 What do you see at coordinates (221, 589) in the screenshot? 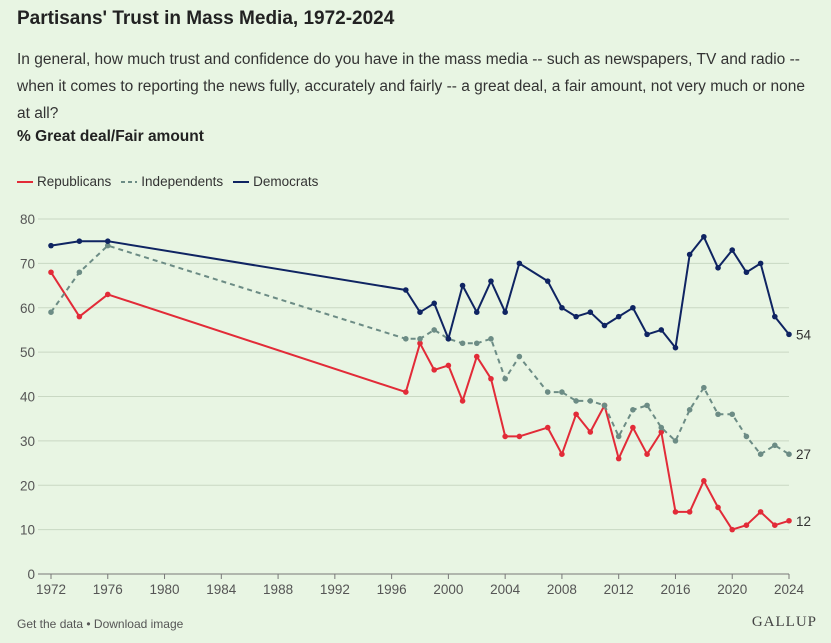
I see `x-tick-label: 1984` at bounding box center [221, 589].